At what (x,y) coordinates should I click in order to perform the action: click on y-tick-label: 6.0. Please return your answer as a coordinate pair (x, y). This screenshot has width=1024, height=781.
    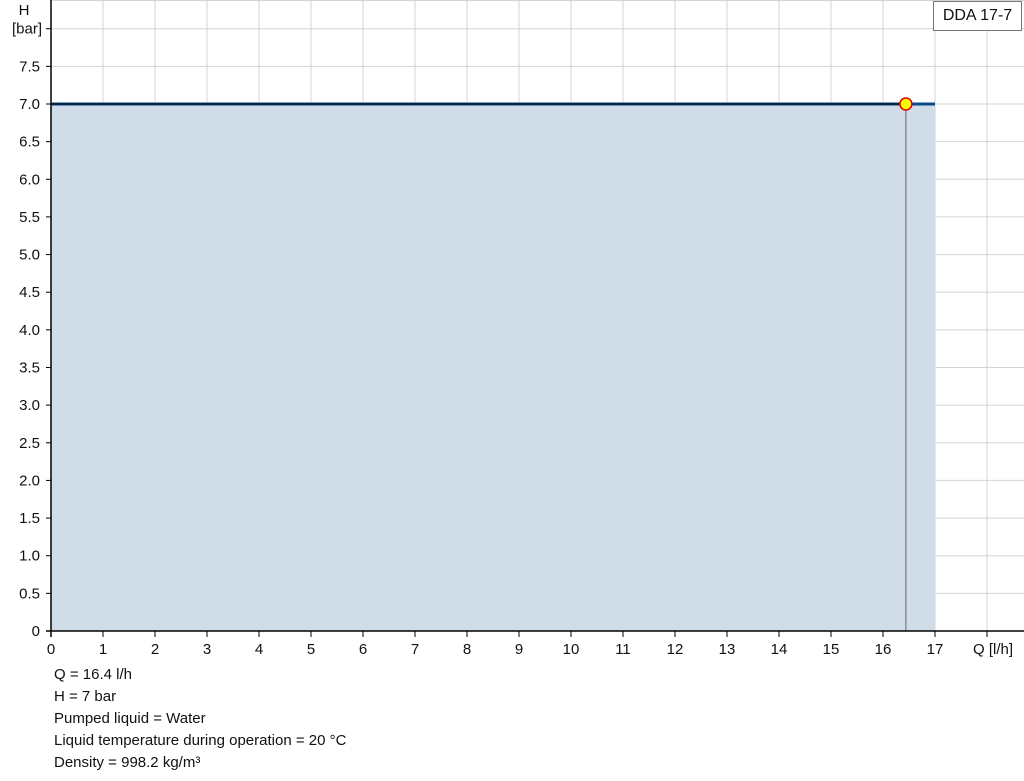
    Looking at the image, I should click on (29, 179).